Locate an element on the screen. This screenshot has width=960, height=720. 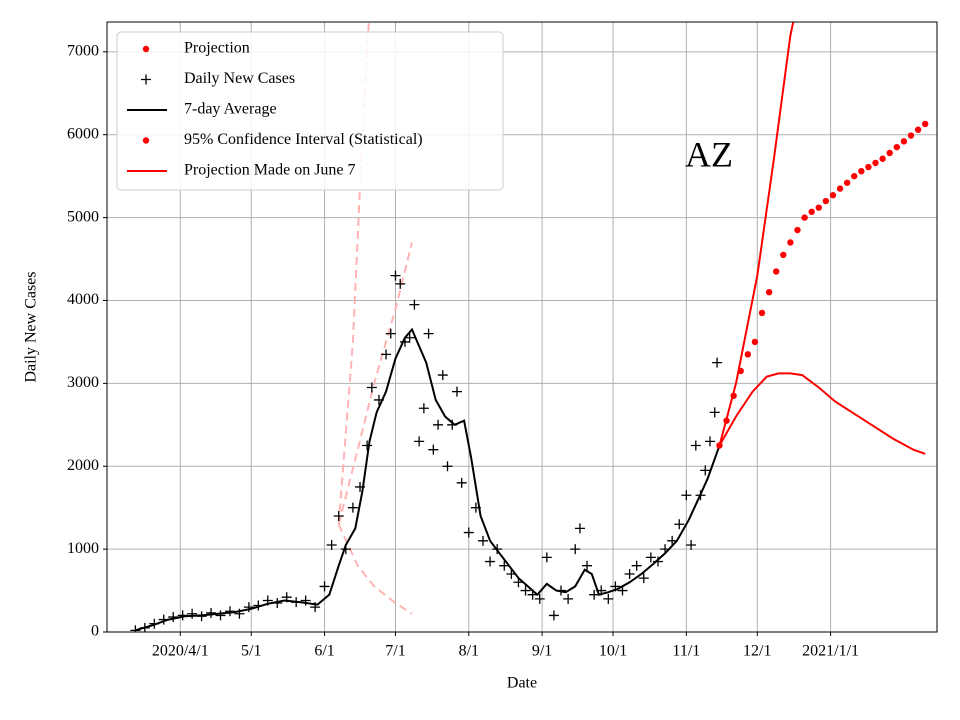
x-axis-label: Date is located at coordinates (522, 683).